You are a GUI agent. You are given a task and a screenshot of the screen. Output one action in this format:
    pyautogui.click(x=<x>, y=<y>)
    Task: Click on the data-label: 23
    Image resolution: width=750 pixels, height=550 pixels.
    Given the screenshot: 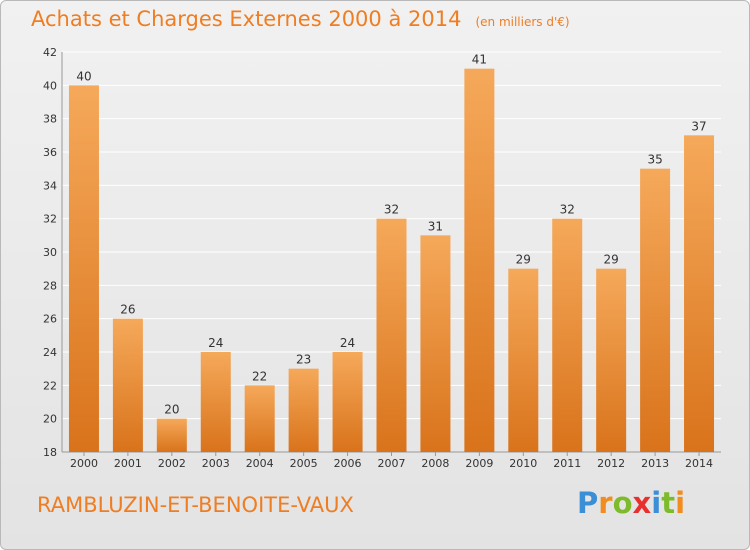 What is the action you would take?
    pyautogui.click(x=303, y=360)
    